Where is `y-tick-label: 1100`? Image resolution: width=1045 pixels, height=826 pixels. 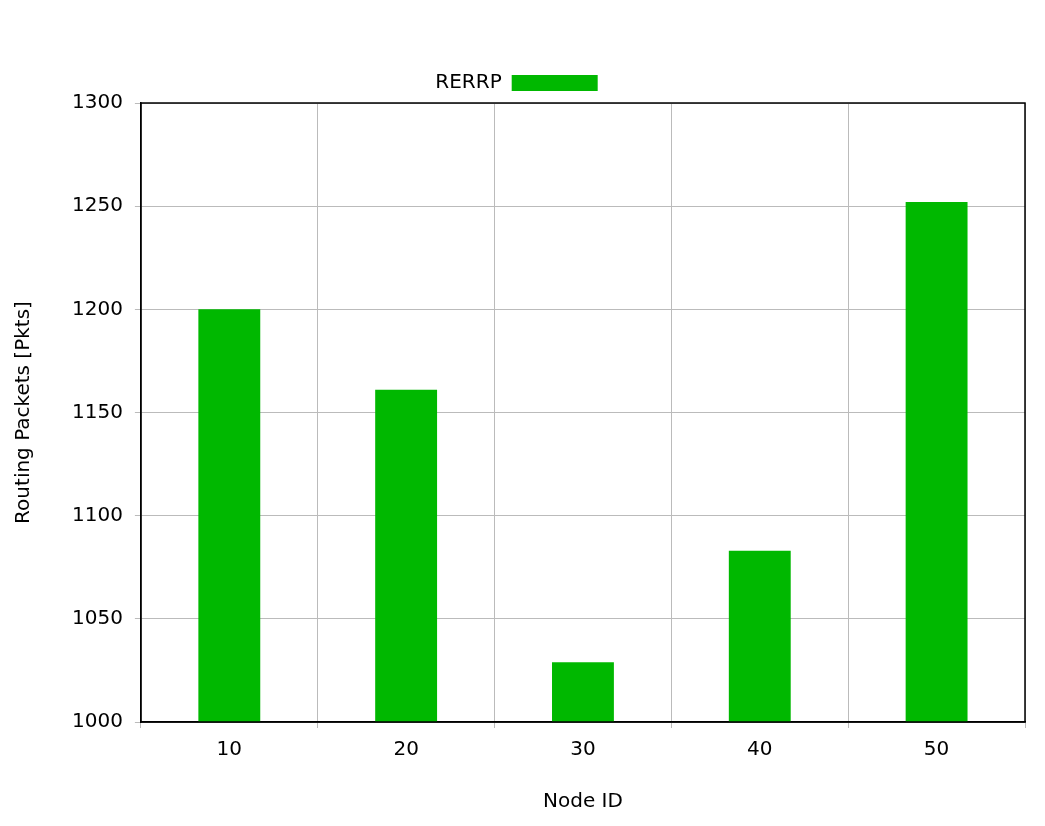
y-tick-label: 1100 is located at coordinates (97, 513).